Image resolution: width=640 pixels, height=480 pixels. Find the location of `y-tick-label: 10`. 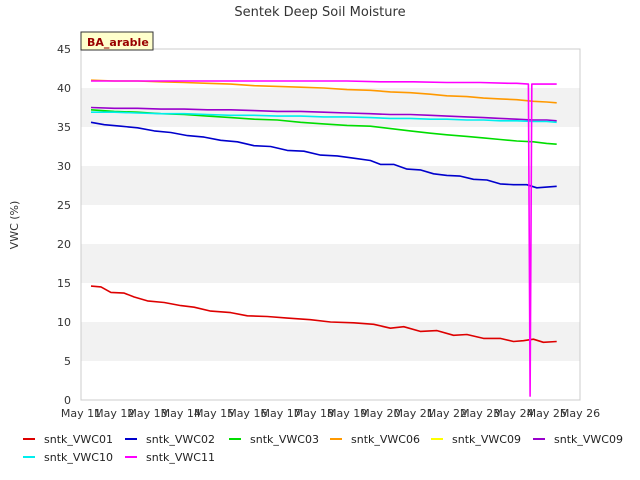

y-tick-label: 10 is located at coordinates (64, 322).